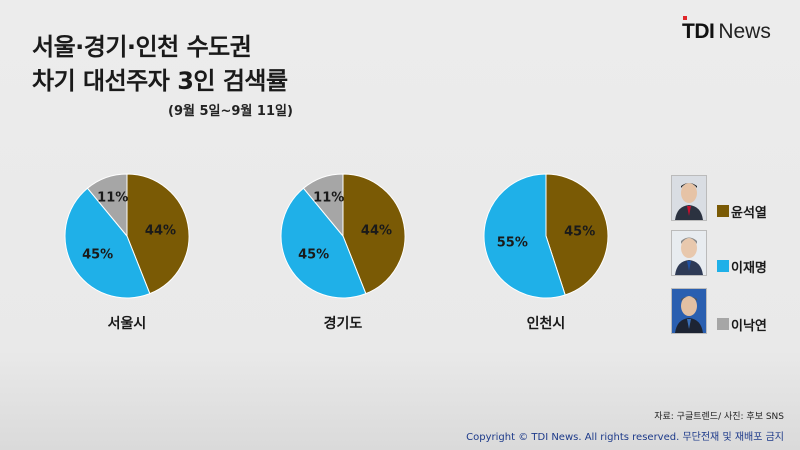 This screenshot has width=800, height=450. What do you see at coordinates (719, 417) in the screenshot?
I see `source-note: 자료: 구글트렌드/ 사진: 후보 SNS` at bounding box center [719, 417].